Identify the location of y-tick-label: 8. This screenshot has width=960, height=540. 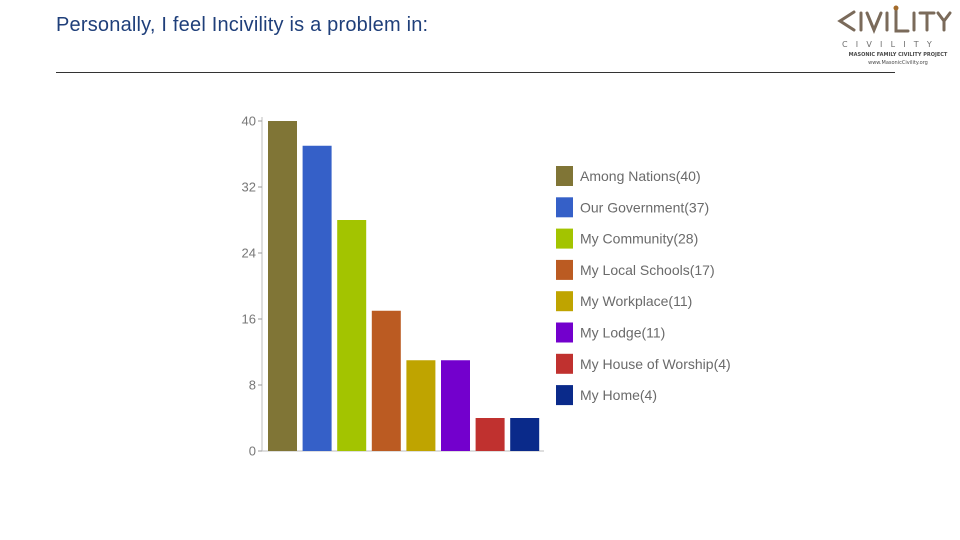
(252, 385).